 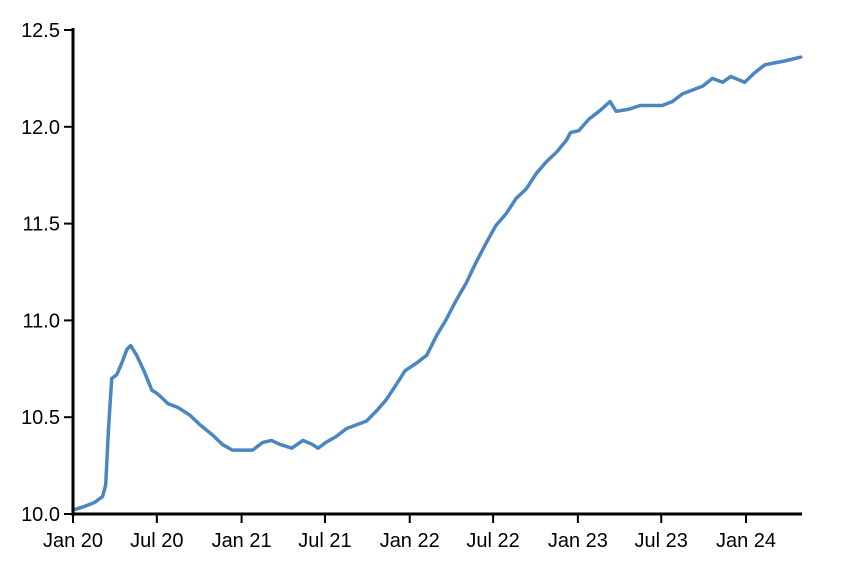 What do you see at coordinates (324, 541) in the screenshot?
I see `x-tick-label: Jul 21` at bounding box center [324, 541].